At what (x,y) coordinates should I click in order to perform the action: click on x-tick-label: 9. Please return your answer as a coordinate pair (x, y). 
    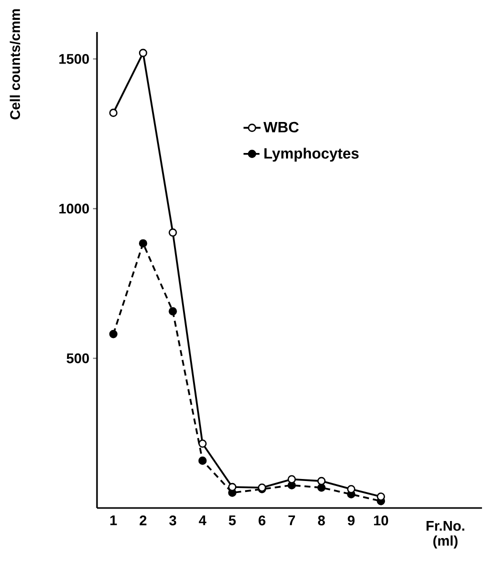
    Looking at the image, I should click on (351, 520).